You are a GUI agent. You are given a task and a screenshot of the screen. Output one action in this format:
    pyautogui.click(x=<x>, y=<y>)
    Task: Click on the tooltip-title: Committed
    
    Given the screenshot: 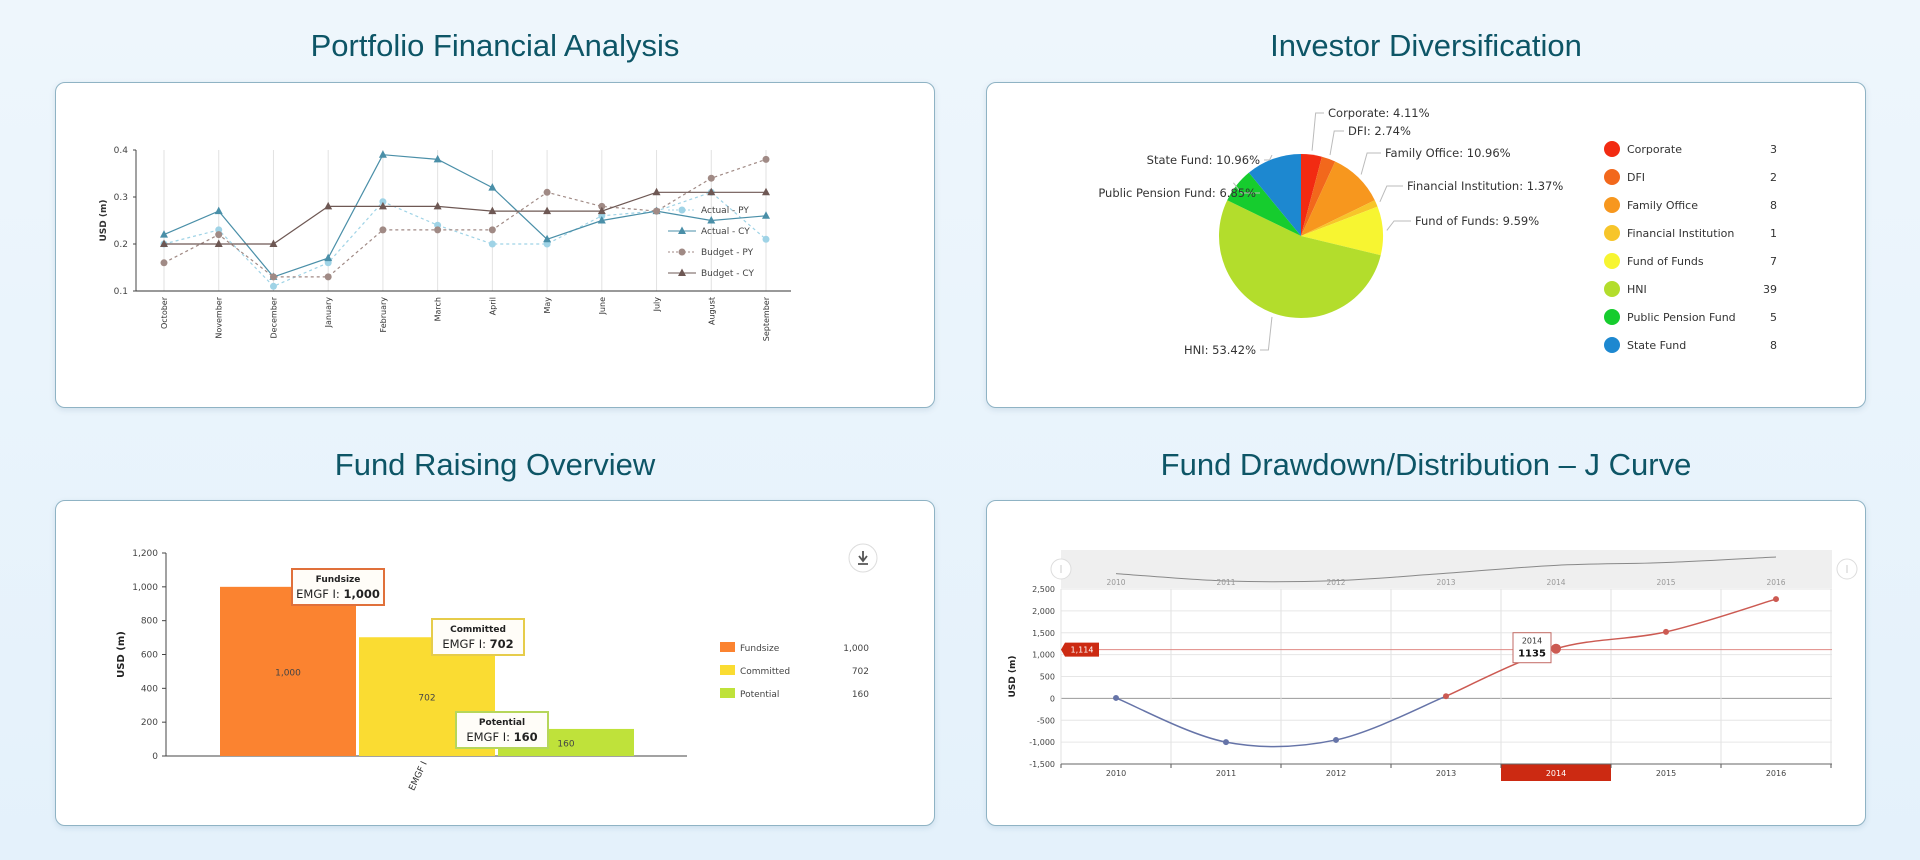 What is the action you would take?
    pyautogui.click(x=478, y=630)
    